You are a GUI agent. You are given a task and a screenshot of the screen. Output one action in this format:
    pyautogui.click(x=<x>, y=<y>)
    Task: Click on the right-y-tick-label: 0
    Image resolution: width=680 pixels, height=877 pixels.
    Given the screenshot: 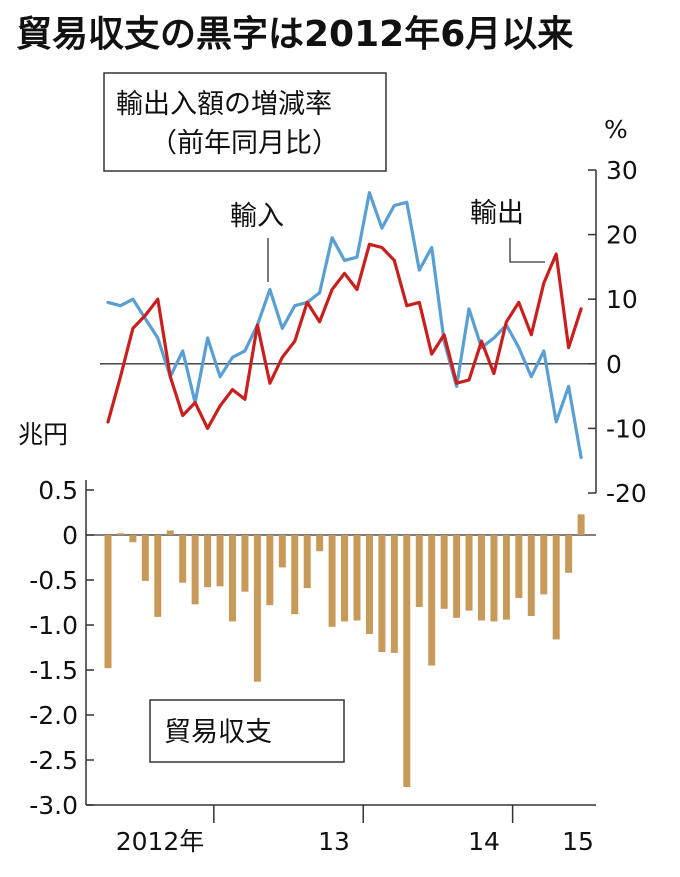 What is the action you would take?
    pyautogui.click(x=614, y=364)
    